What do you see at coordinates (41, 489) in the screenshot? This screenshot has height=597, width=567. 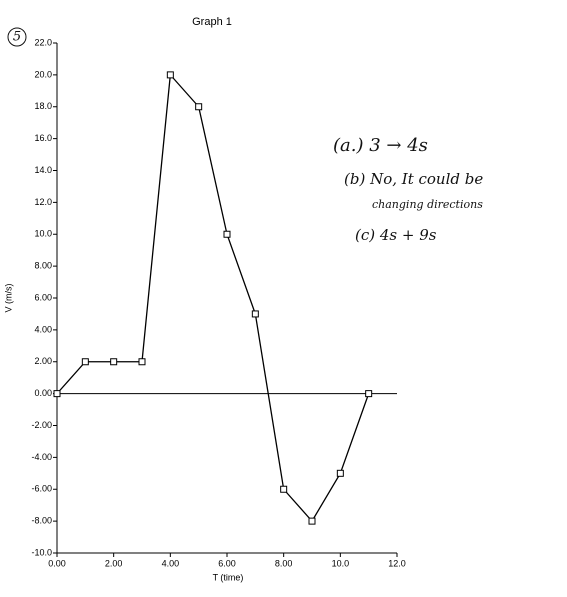 I see `y-tick-label: -6.00` at bounding box center [41, 489].